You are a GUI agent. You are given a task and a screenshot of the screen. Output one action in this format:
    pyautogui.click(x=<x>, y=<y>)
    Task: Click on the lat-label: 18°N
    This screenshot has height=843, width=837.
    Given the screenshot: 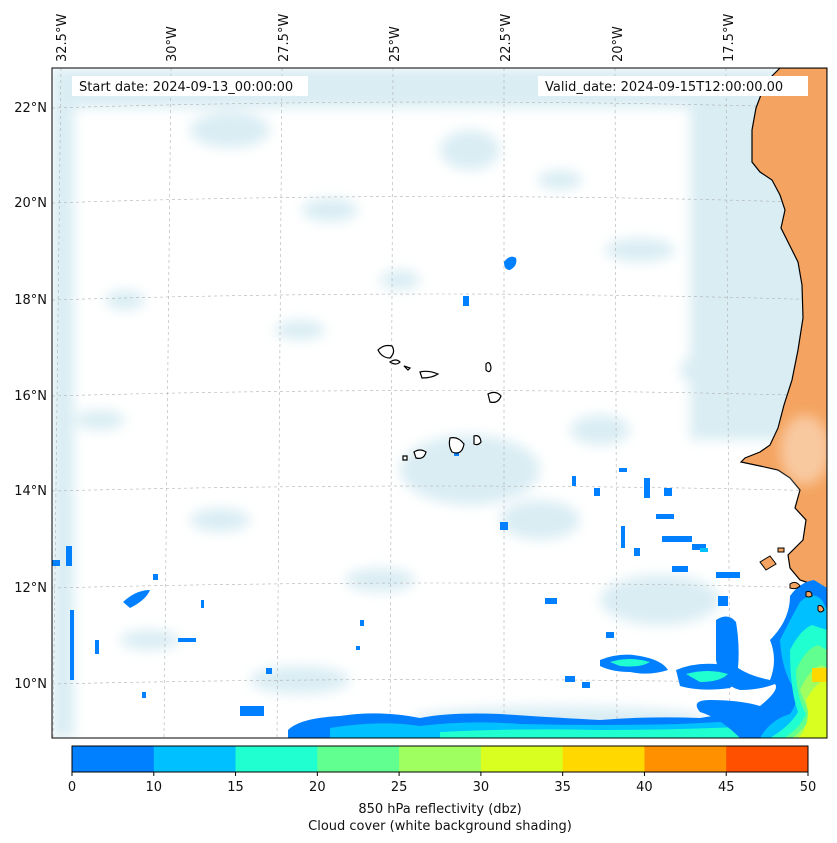 What is the action you would take?
    pyautogui.click(x=30, y=300)
    